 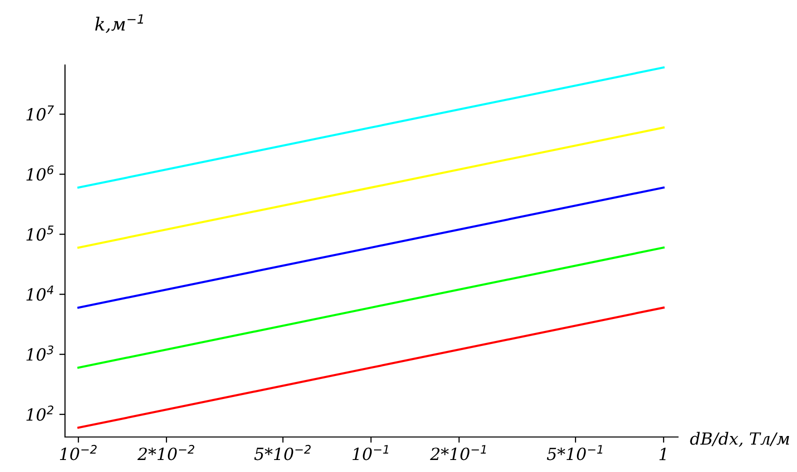 I want to click on x-tick-label: 1, so click(x=662, y=454).